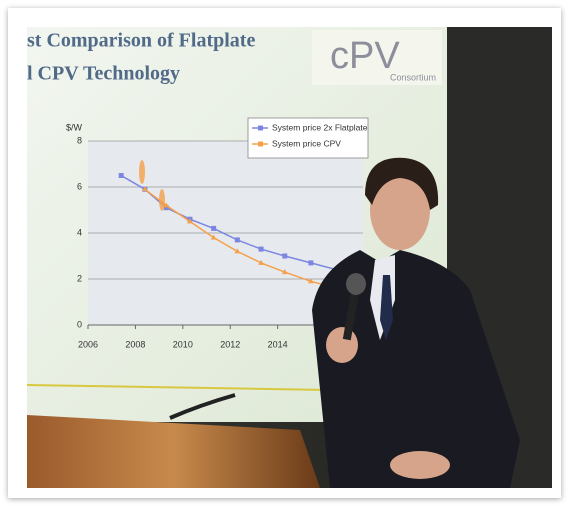 The width and height of the screenshot is (569, 506). Describe the element at coordinates (79, 232) in the screenshot. I see `y-tick-label: 4` at that location.